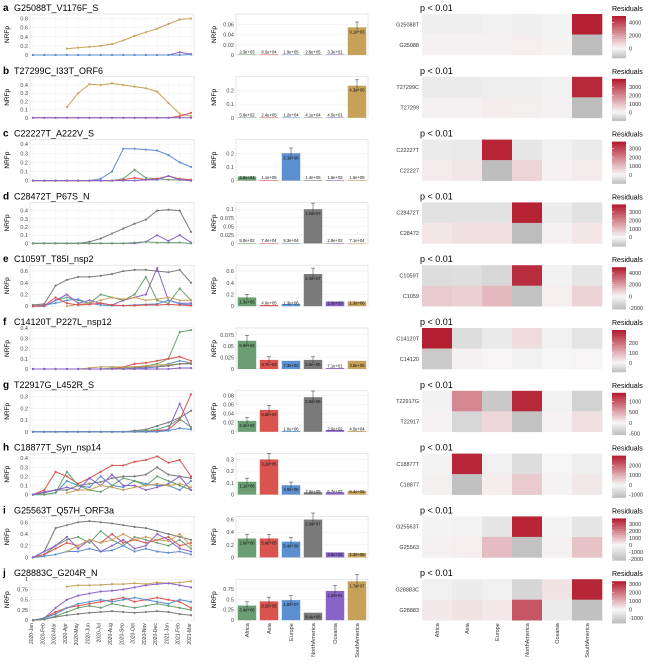 The height and width of the screenshot is (669, 669). Describe the element at coordinates (636, 553) in the screenshot. I see `legend-tick-label: -1000` at that location.